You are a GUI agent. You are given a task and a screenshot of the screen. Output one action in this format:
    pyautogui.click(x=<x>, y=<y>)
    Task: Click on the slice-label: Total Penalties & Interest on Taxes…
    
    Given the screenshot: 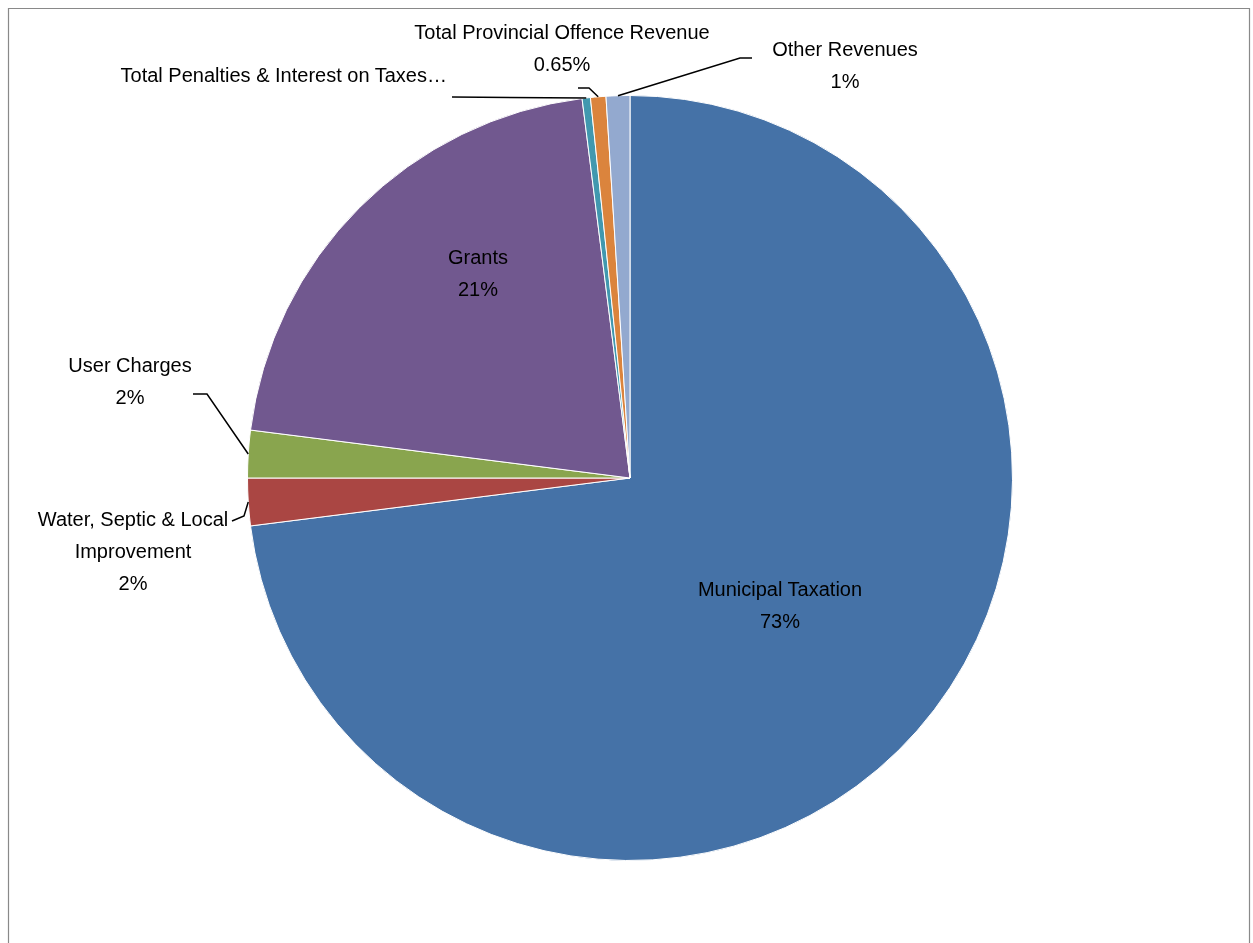 What is the action you would take?
    pyautogui.click(x=283, y=74)
    